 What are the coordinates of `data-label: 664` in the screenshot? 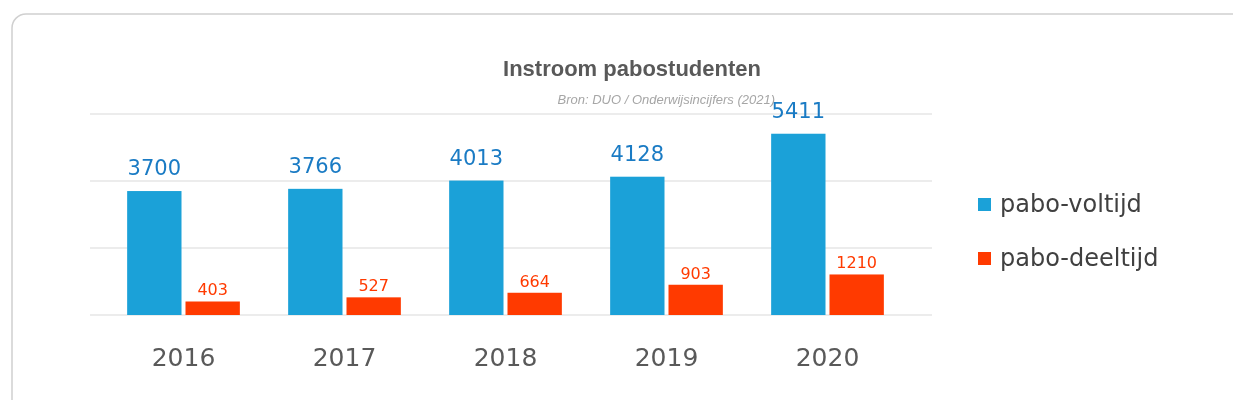 It's located at (534, 281).